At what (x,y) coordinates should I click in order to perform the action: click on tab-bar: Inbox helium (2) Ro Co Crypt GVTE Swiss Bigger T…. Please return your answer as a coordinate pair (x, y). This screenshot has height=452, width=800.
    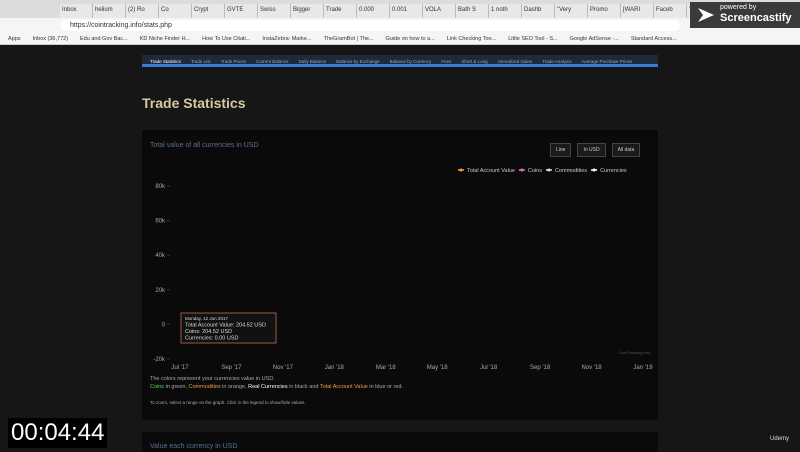
    Looking at the image, I should click on (400, 9).